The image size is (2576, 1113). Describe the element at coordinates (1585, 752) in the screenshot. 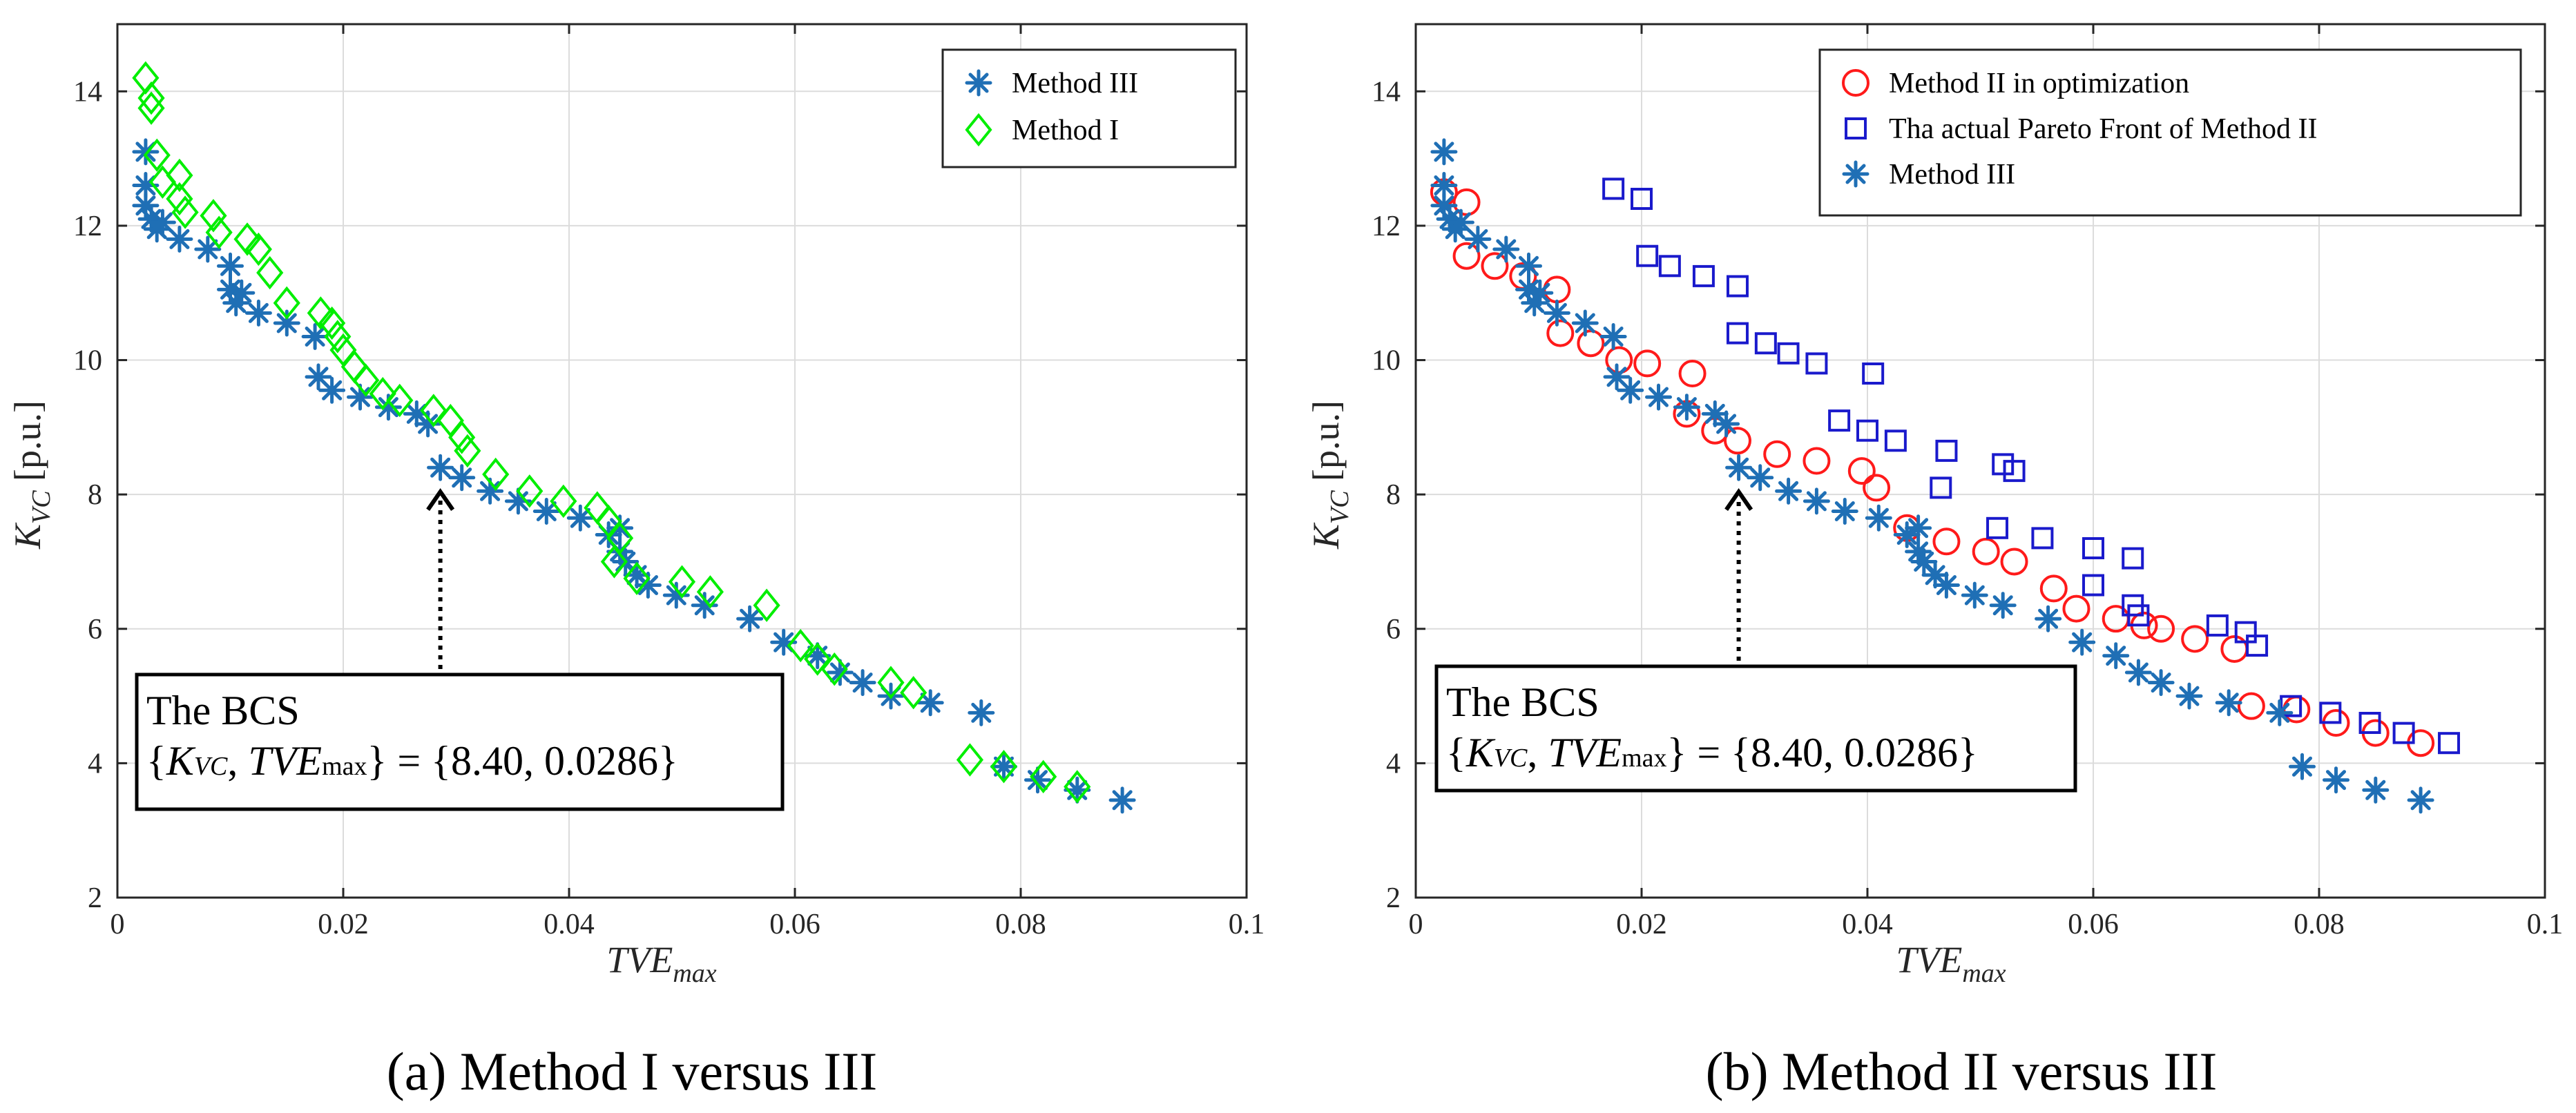

I see `annotation-tve-symbol: TVE` at that location.